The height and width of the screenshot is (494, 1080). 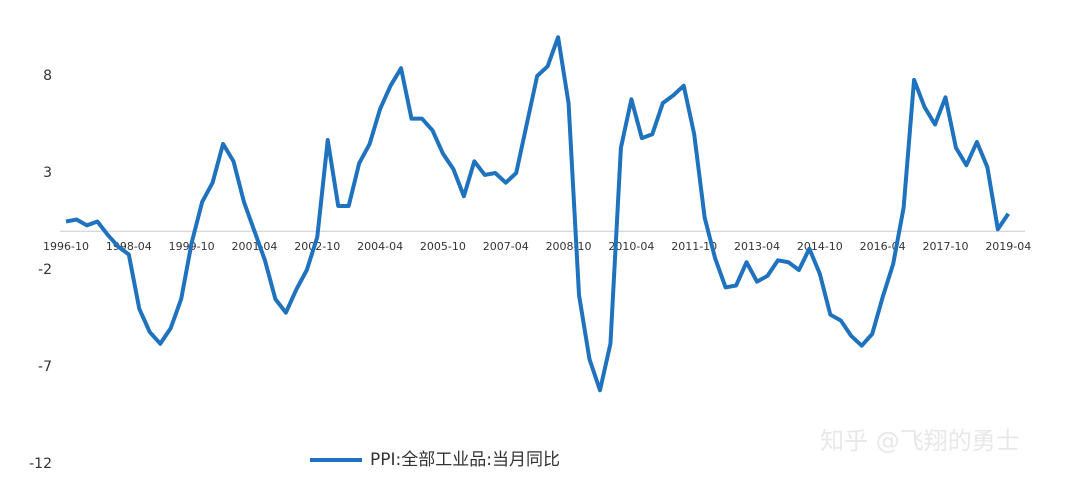 I want to click on y-tick-label: -2, so click(x=45, y=270).